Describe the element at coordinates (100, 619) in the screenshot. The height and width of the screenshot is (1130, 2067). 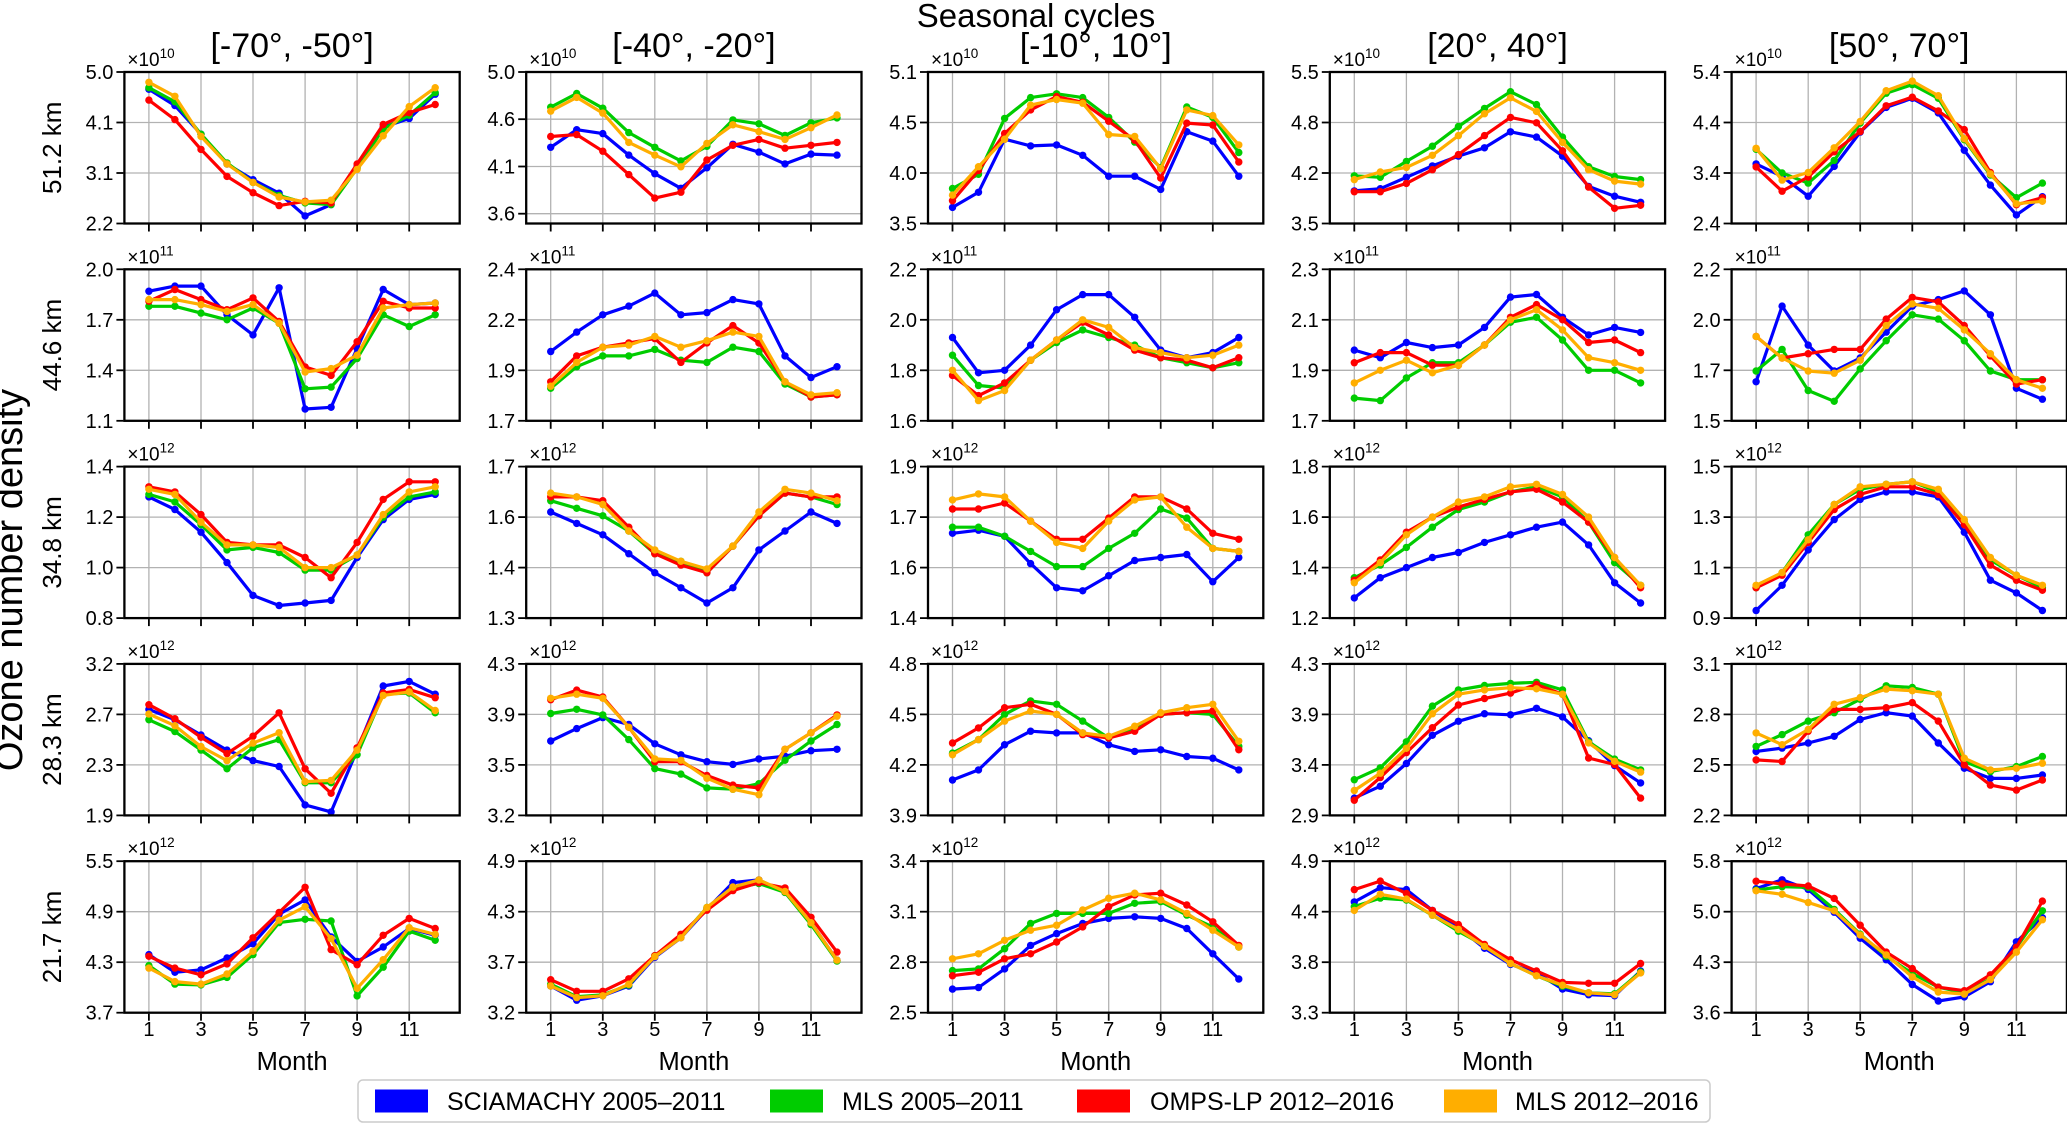
I see `svg-text: 0.8` at that location.